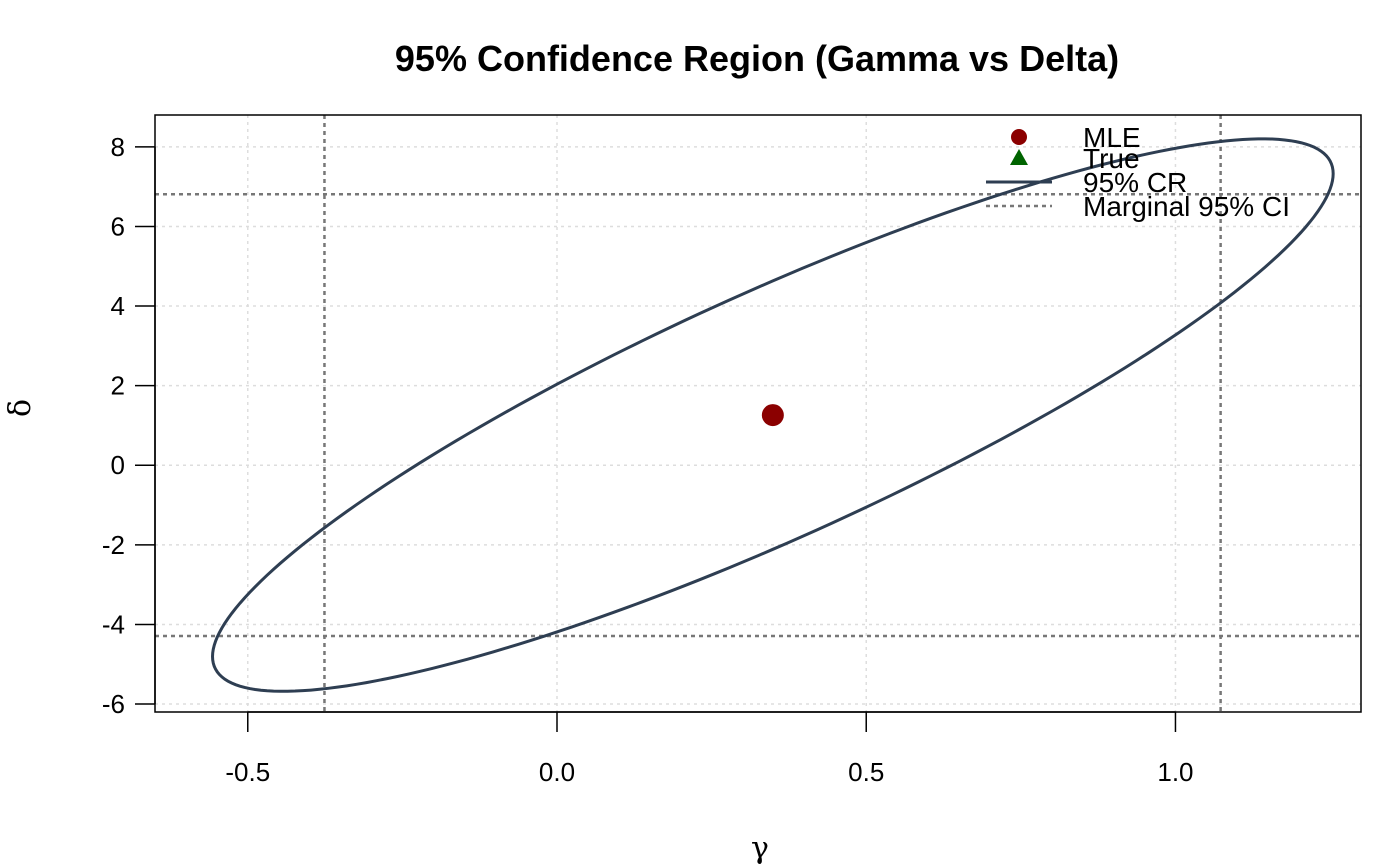 Image resolution: width=1400 pixels, height=866 pixels. I want to click on legend-label: MLE, so click(1112, 137).